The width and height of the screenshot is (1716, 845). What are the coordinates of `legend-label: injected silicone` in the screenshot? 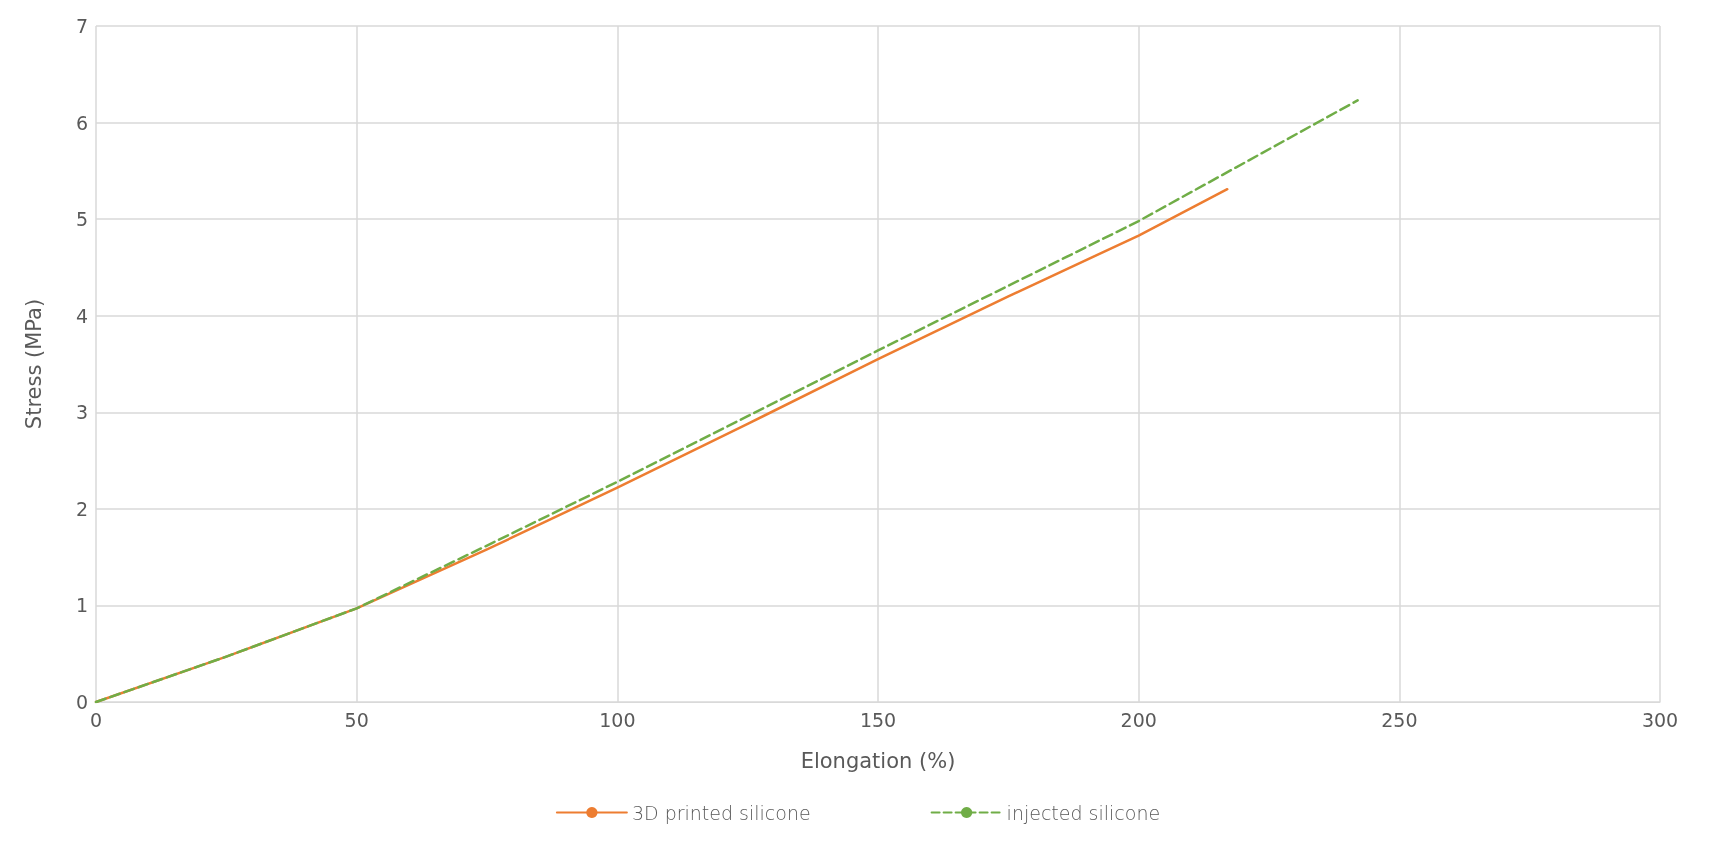 It's located at (1083, 812).